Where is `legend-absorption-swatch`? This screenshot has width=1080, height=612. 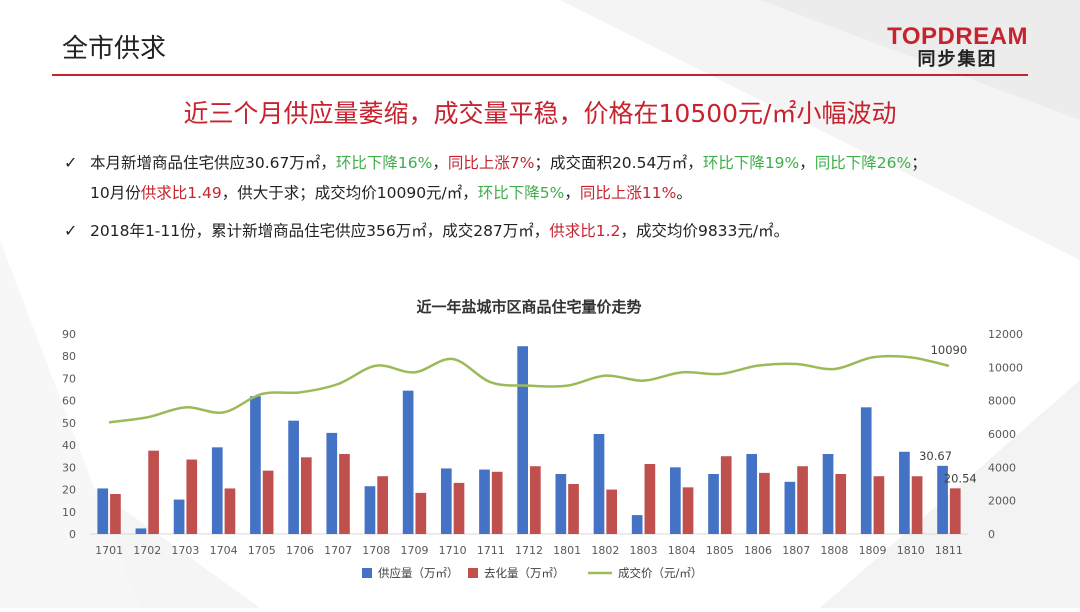
legend-absorption-swatch is located at coordinates (473, 573).